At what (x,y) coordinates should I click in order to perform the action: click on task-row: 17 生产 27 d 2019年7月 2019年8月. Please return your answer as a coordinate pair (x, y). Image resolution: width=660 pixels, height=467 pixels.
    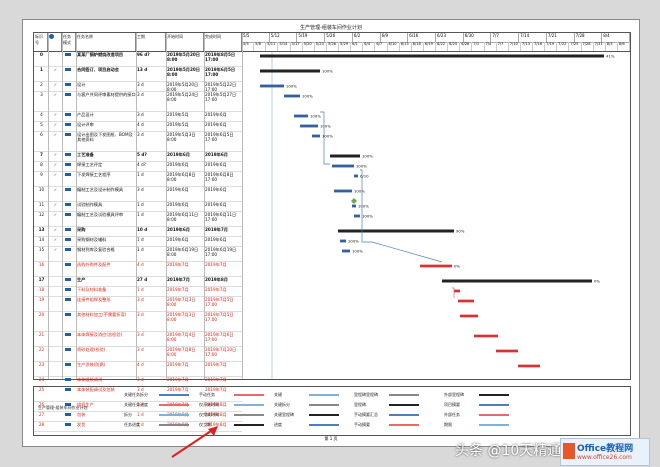
    Looking at the image, I should click on (138, 282).